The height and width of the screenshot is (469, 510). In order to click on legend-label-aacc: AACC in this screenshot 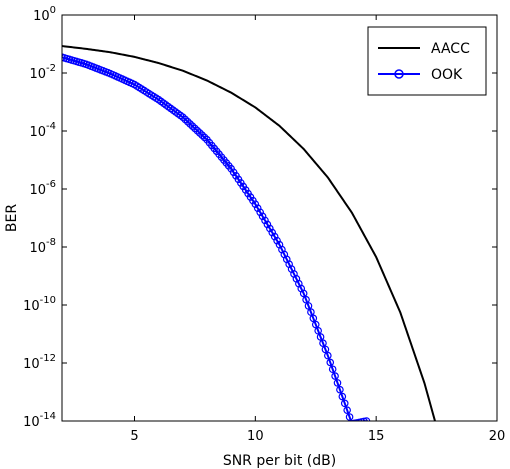, I will do `click(450, 49)`.